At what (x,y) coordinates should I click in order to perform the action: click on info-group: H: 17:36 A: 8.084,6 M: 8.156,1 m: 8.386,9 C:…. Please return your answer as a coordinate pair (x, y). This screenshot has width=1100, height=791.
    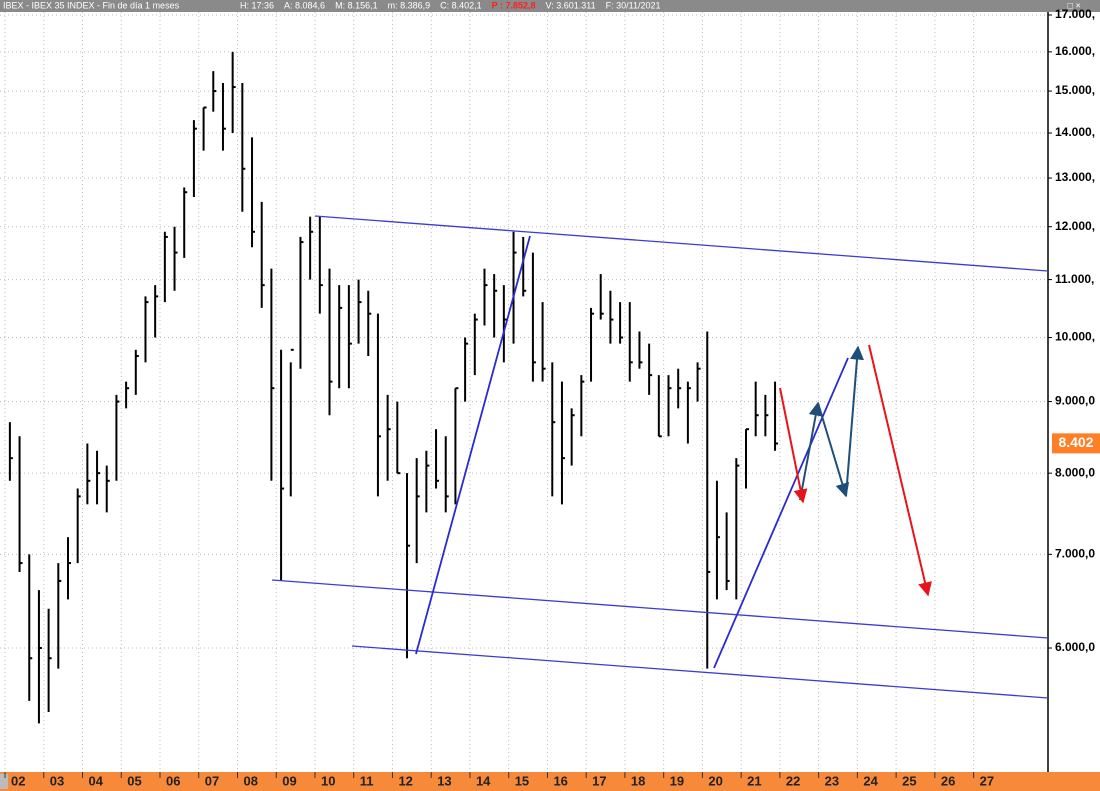
    Looking at the image, I should click on (450, 5).